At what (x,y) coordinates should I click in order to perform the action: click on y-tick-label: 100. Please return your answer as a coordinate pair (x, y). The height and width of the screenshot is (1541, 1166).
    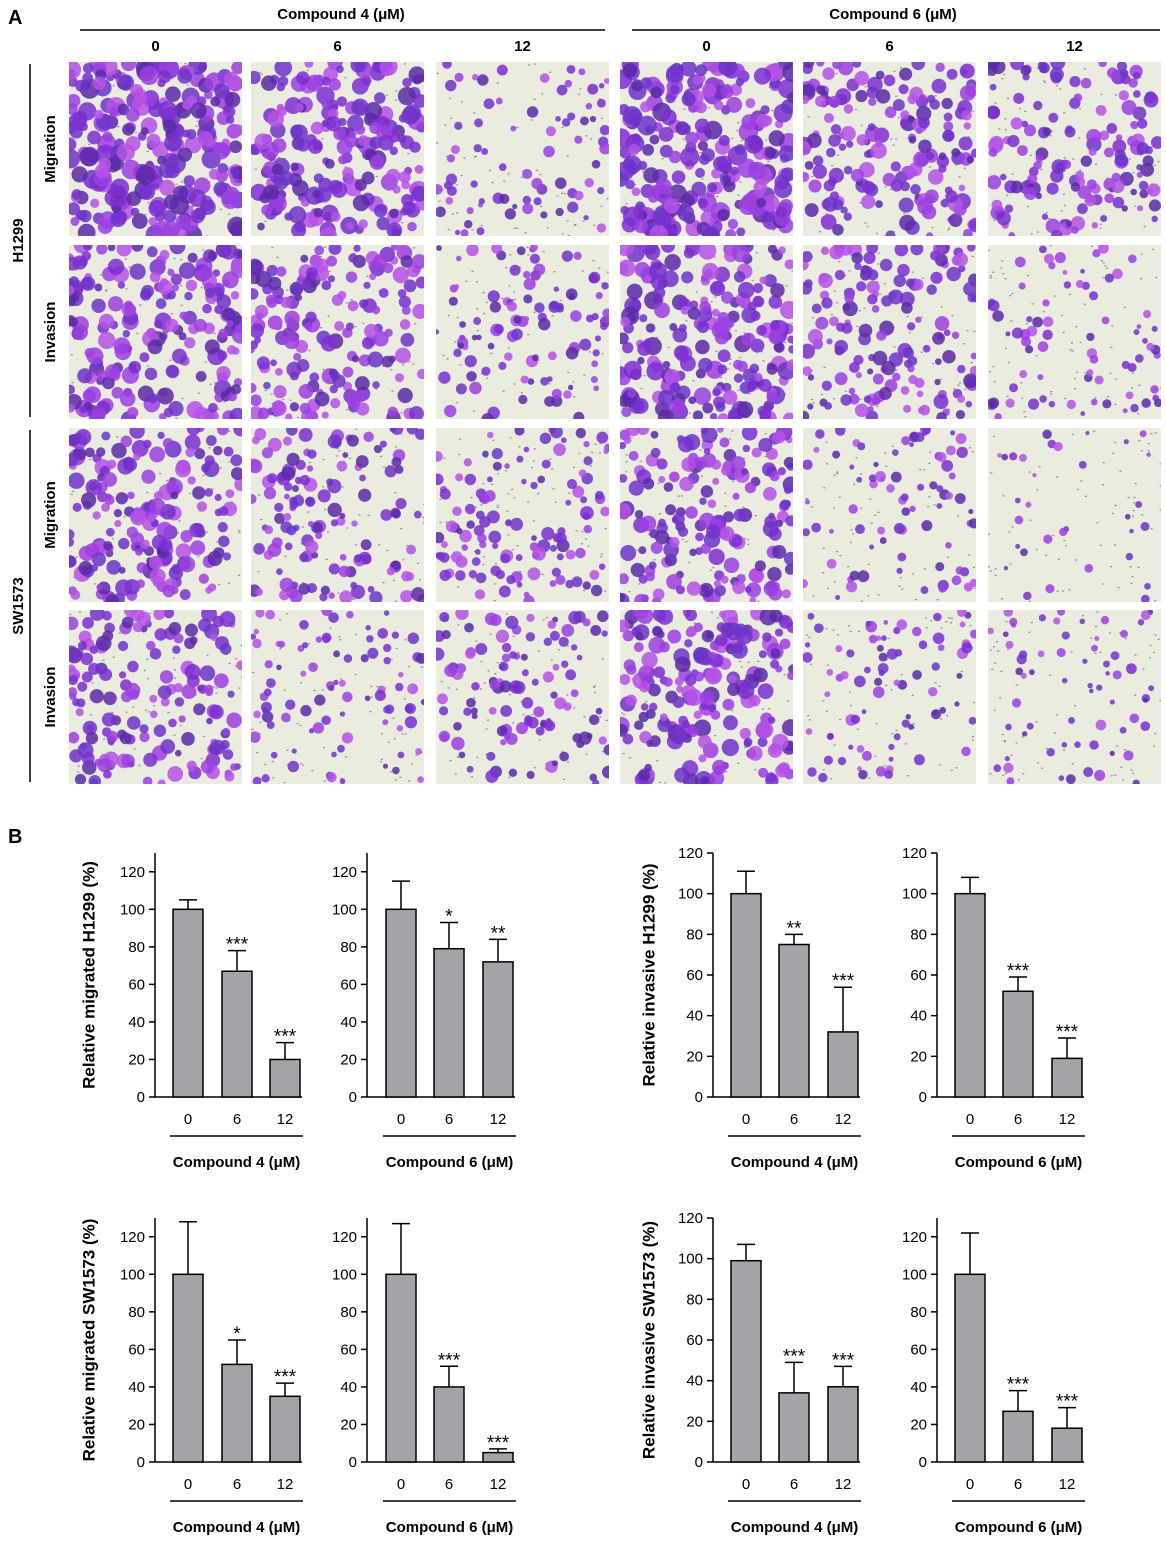
    Looking at the image, I should click on (690, 894).